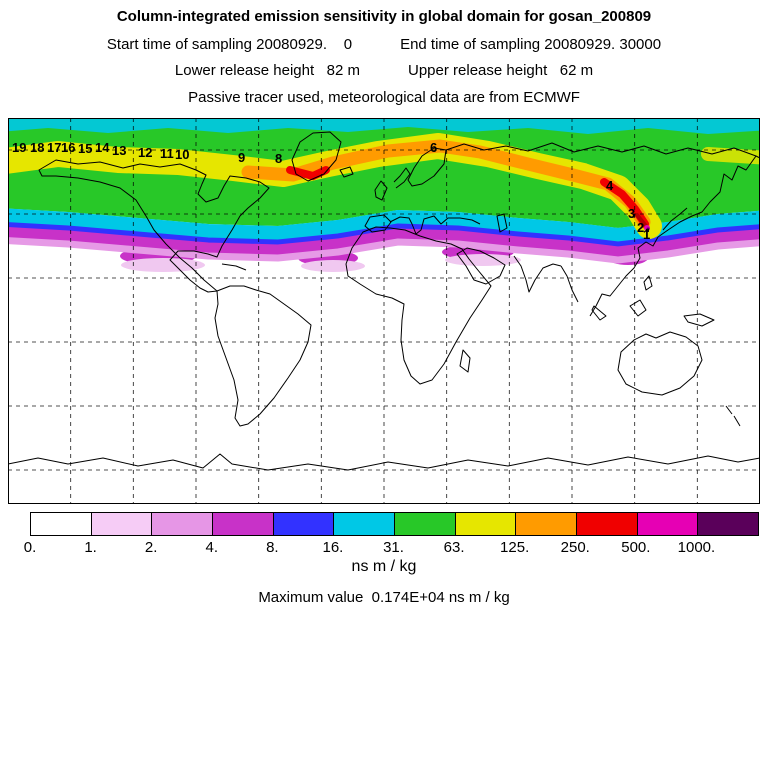  Describe the element at coordinates (603, 150) in the screenshot. I see `coastline-russia-north` at that location.